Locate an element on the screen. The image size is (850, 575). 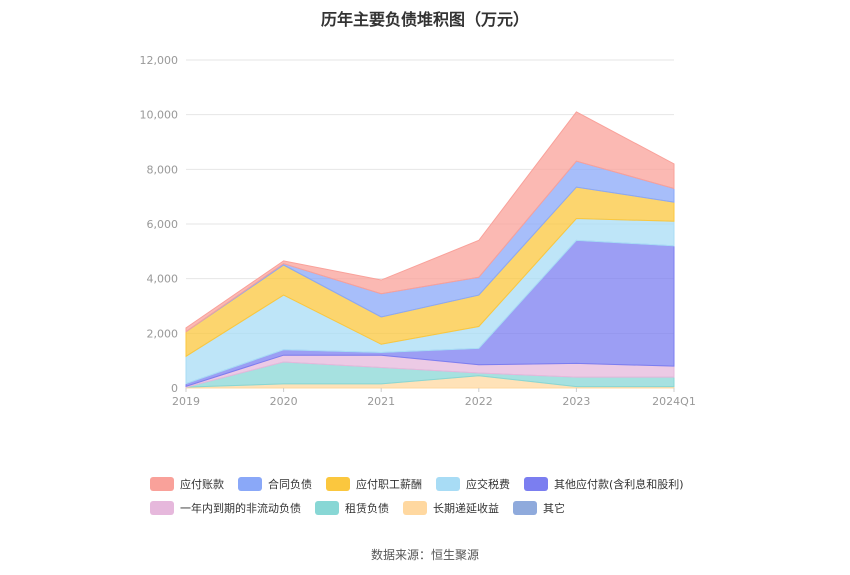
data-source: 数据来源：恒生聚源 is located at coordinates (424, 555).